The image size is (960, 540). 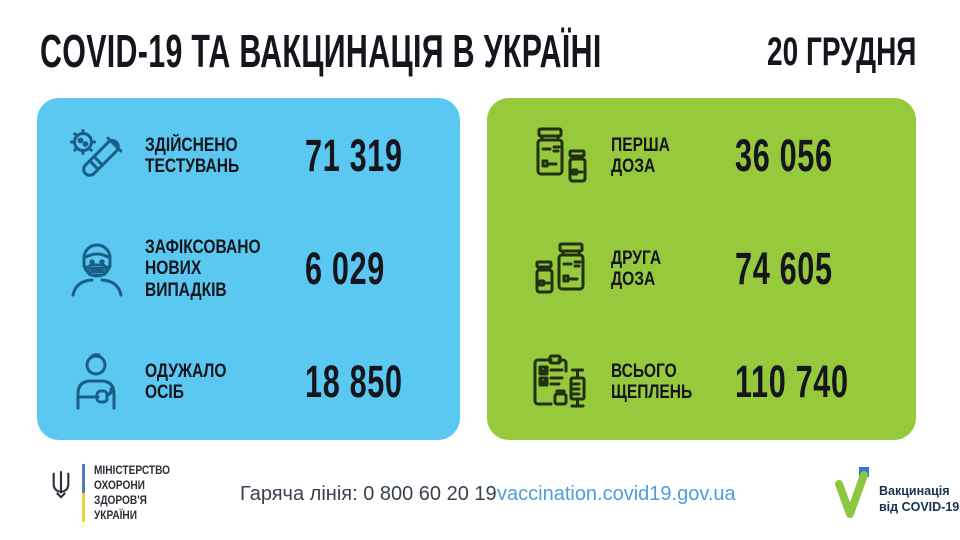 What do you see at coordinates (701, 382) in the screenshot?
I see `stat-row-total-vaccinations: ВСЬОГО ЩЕПЛЕНЬ 110 740` at bounding box center [701, 382].